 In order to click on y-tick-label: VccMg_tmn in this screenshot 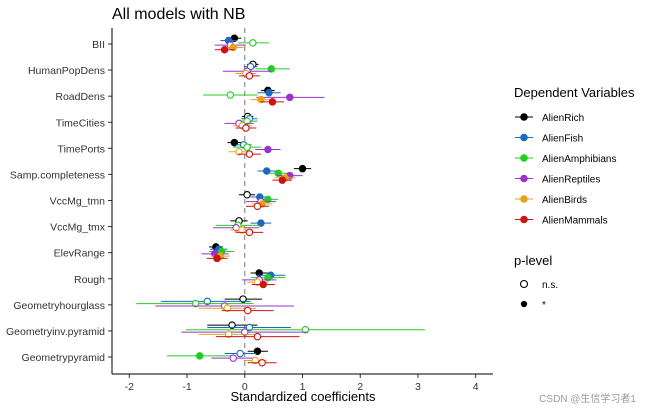, I will do `click(78, 202)`.